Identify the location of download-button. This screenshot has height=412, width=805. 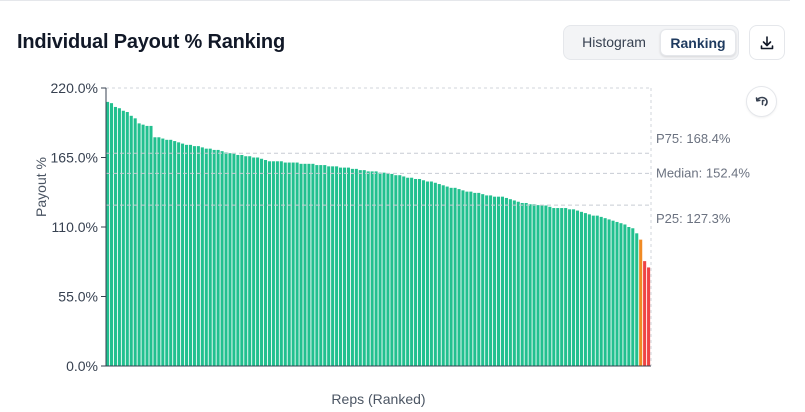
(767, 42).